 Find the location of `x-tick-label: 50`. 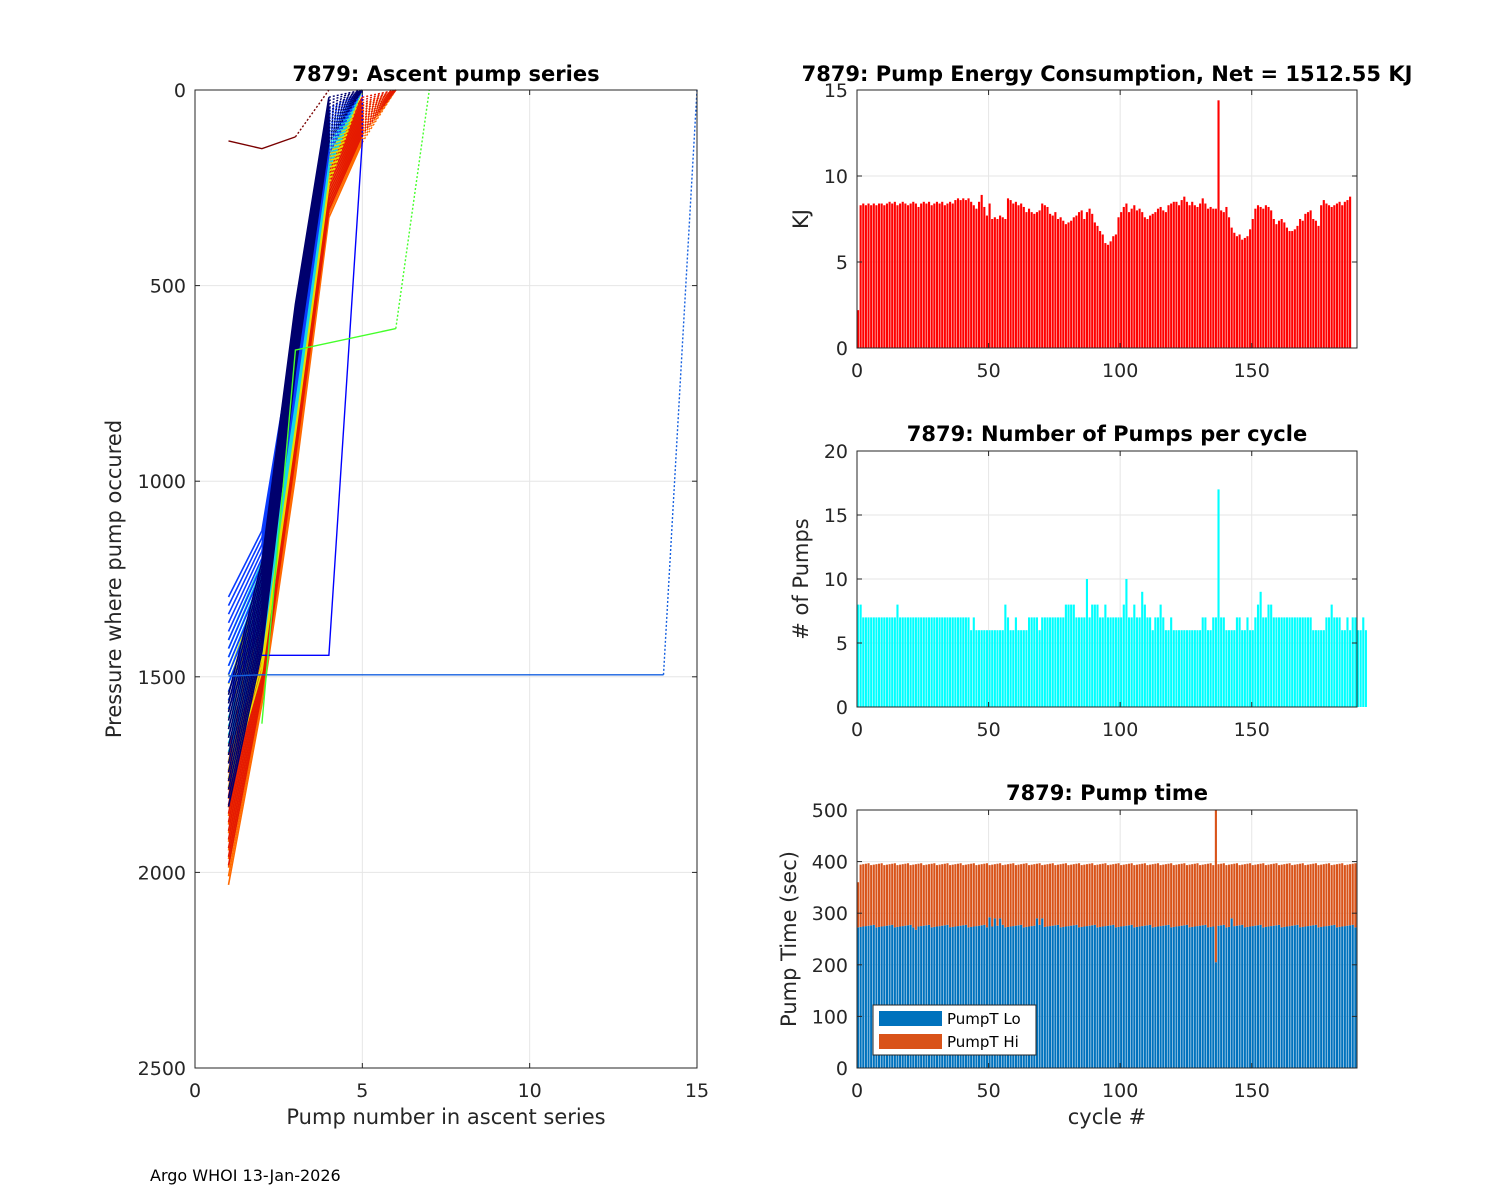

x-tick-label: 50 is located at coordinates (988, 371).